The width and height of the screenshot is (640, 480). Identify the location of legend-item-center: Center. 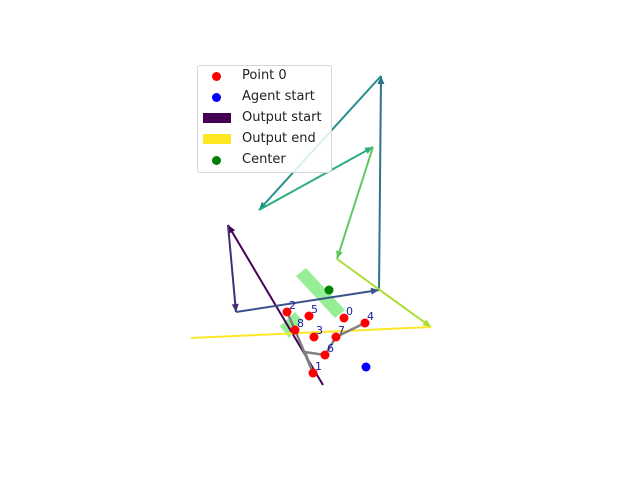
(264, 160).